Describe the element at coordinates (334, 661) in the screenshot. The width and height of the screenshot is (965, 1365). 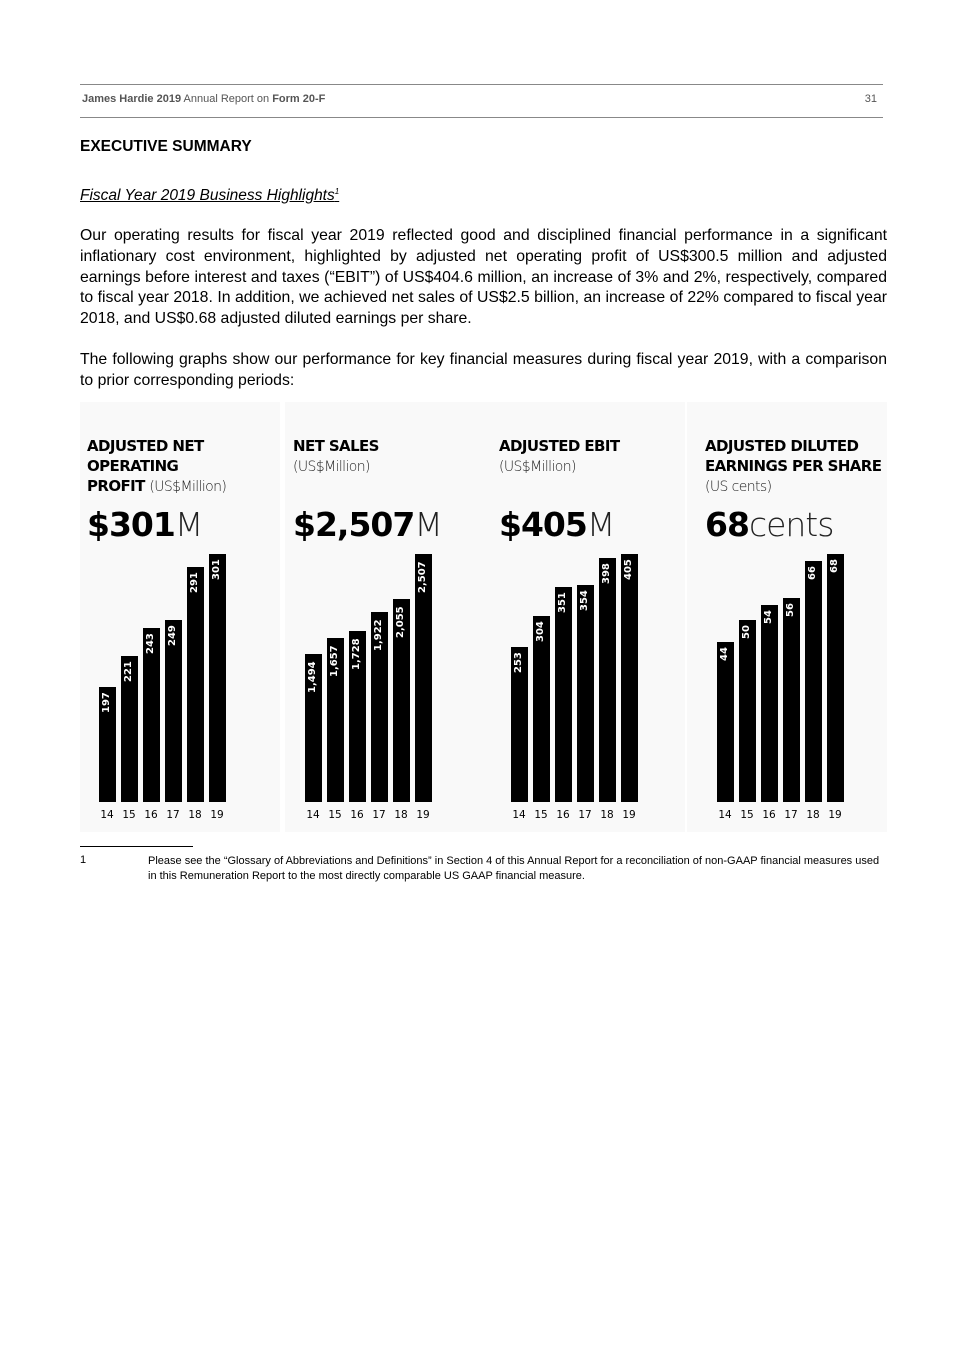
I see `bar-value-label: 1,657` at that location.